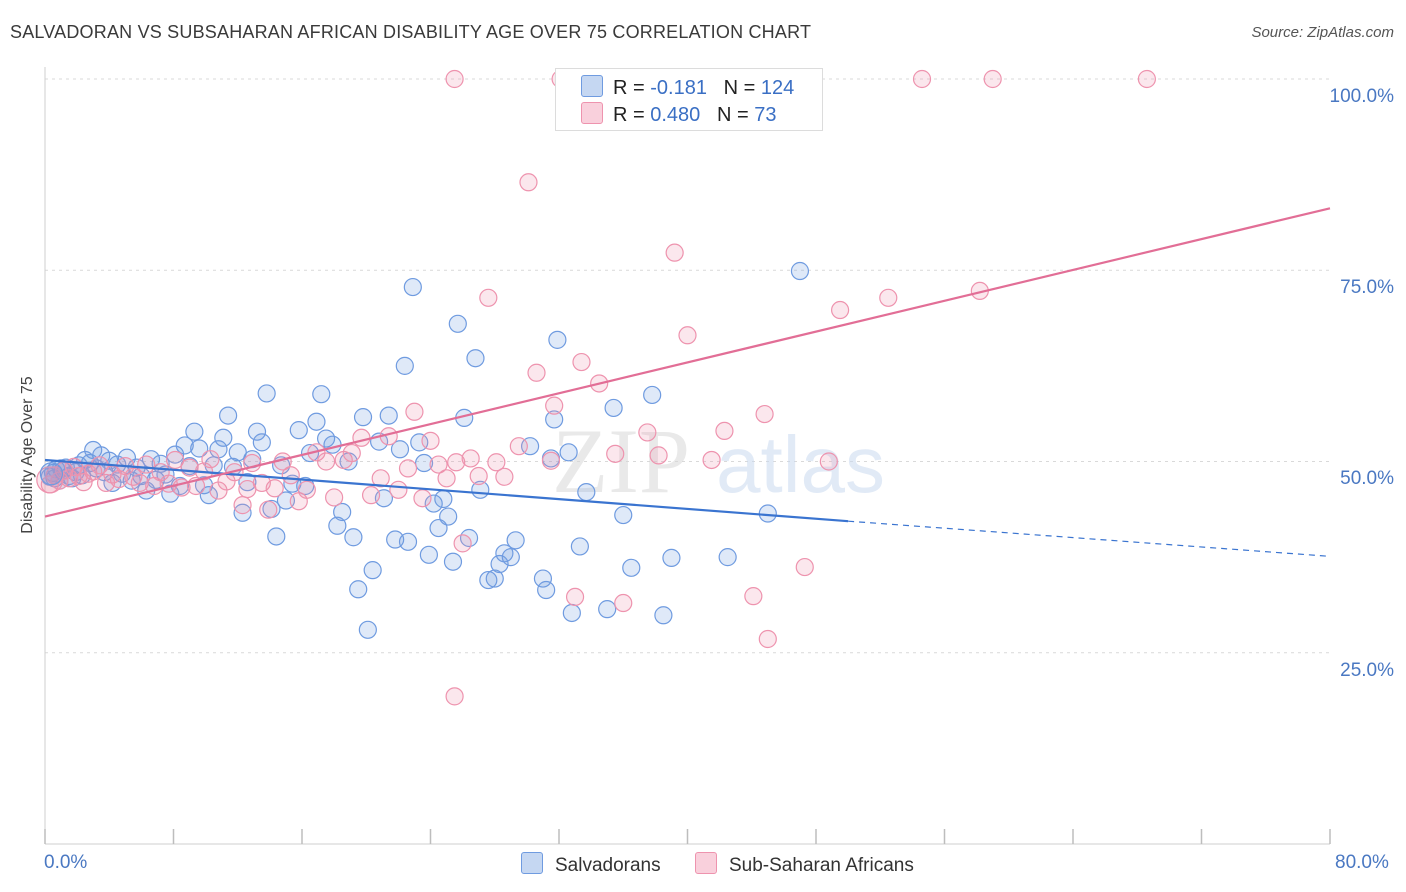  I want to click on watermark-zip: ZIP, so click(621, 461).